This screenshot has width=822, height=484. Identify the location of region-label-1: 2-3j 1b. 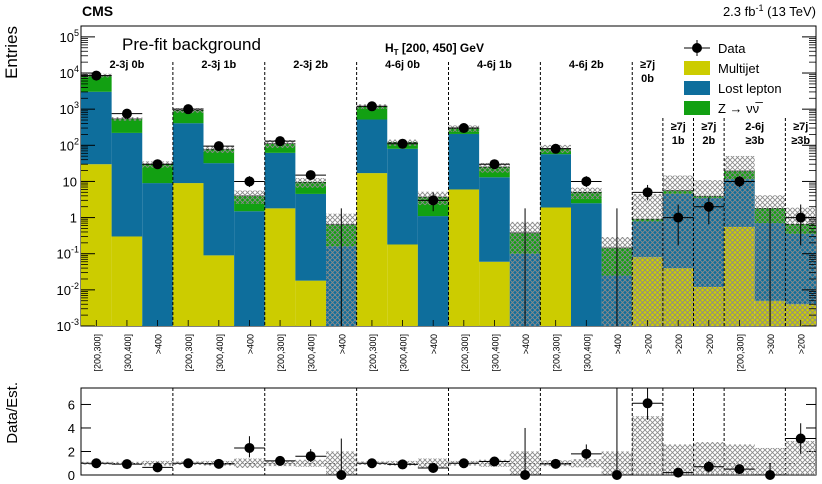
(218, 65).